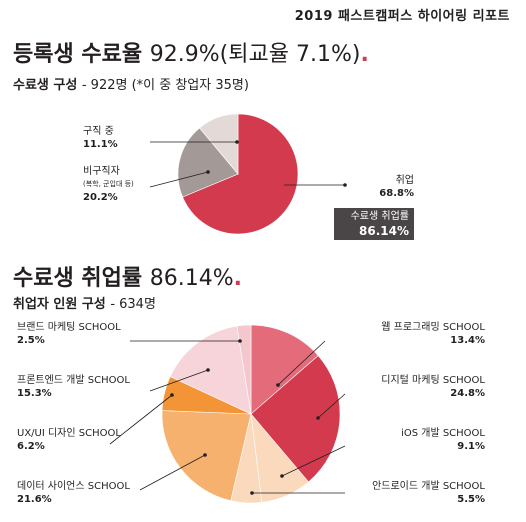  What do you see at coordinates (73, 387) in the screenshot?
I see `slice-label-frontend: 프론트엔드 개발 SCHOOL 15.3%` at bounding box center [73, 387].